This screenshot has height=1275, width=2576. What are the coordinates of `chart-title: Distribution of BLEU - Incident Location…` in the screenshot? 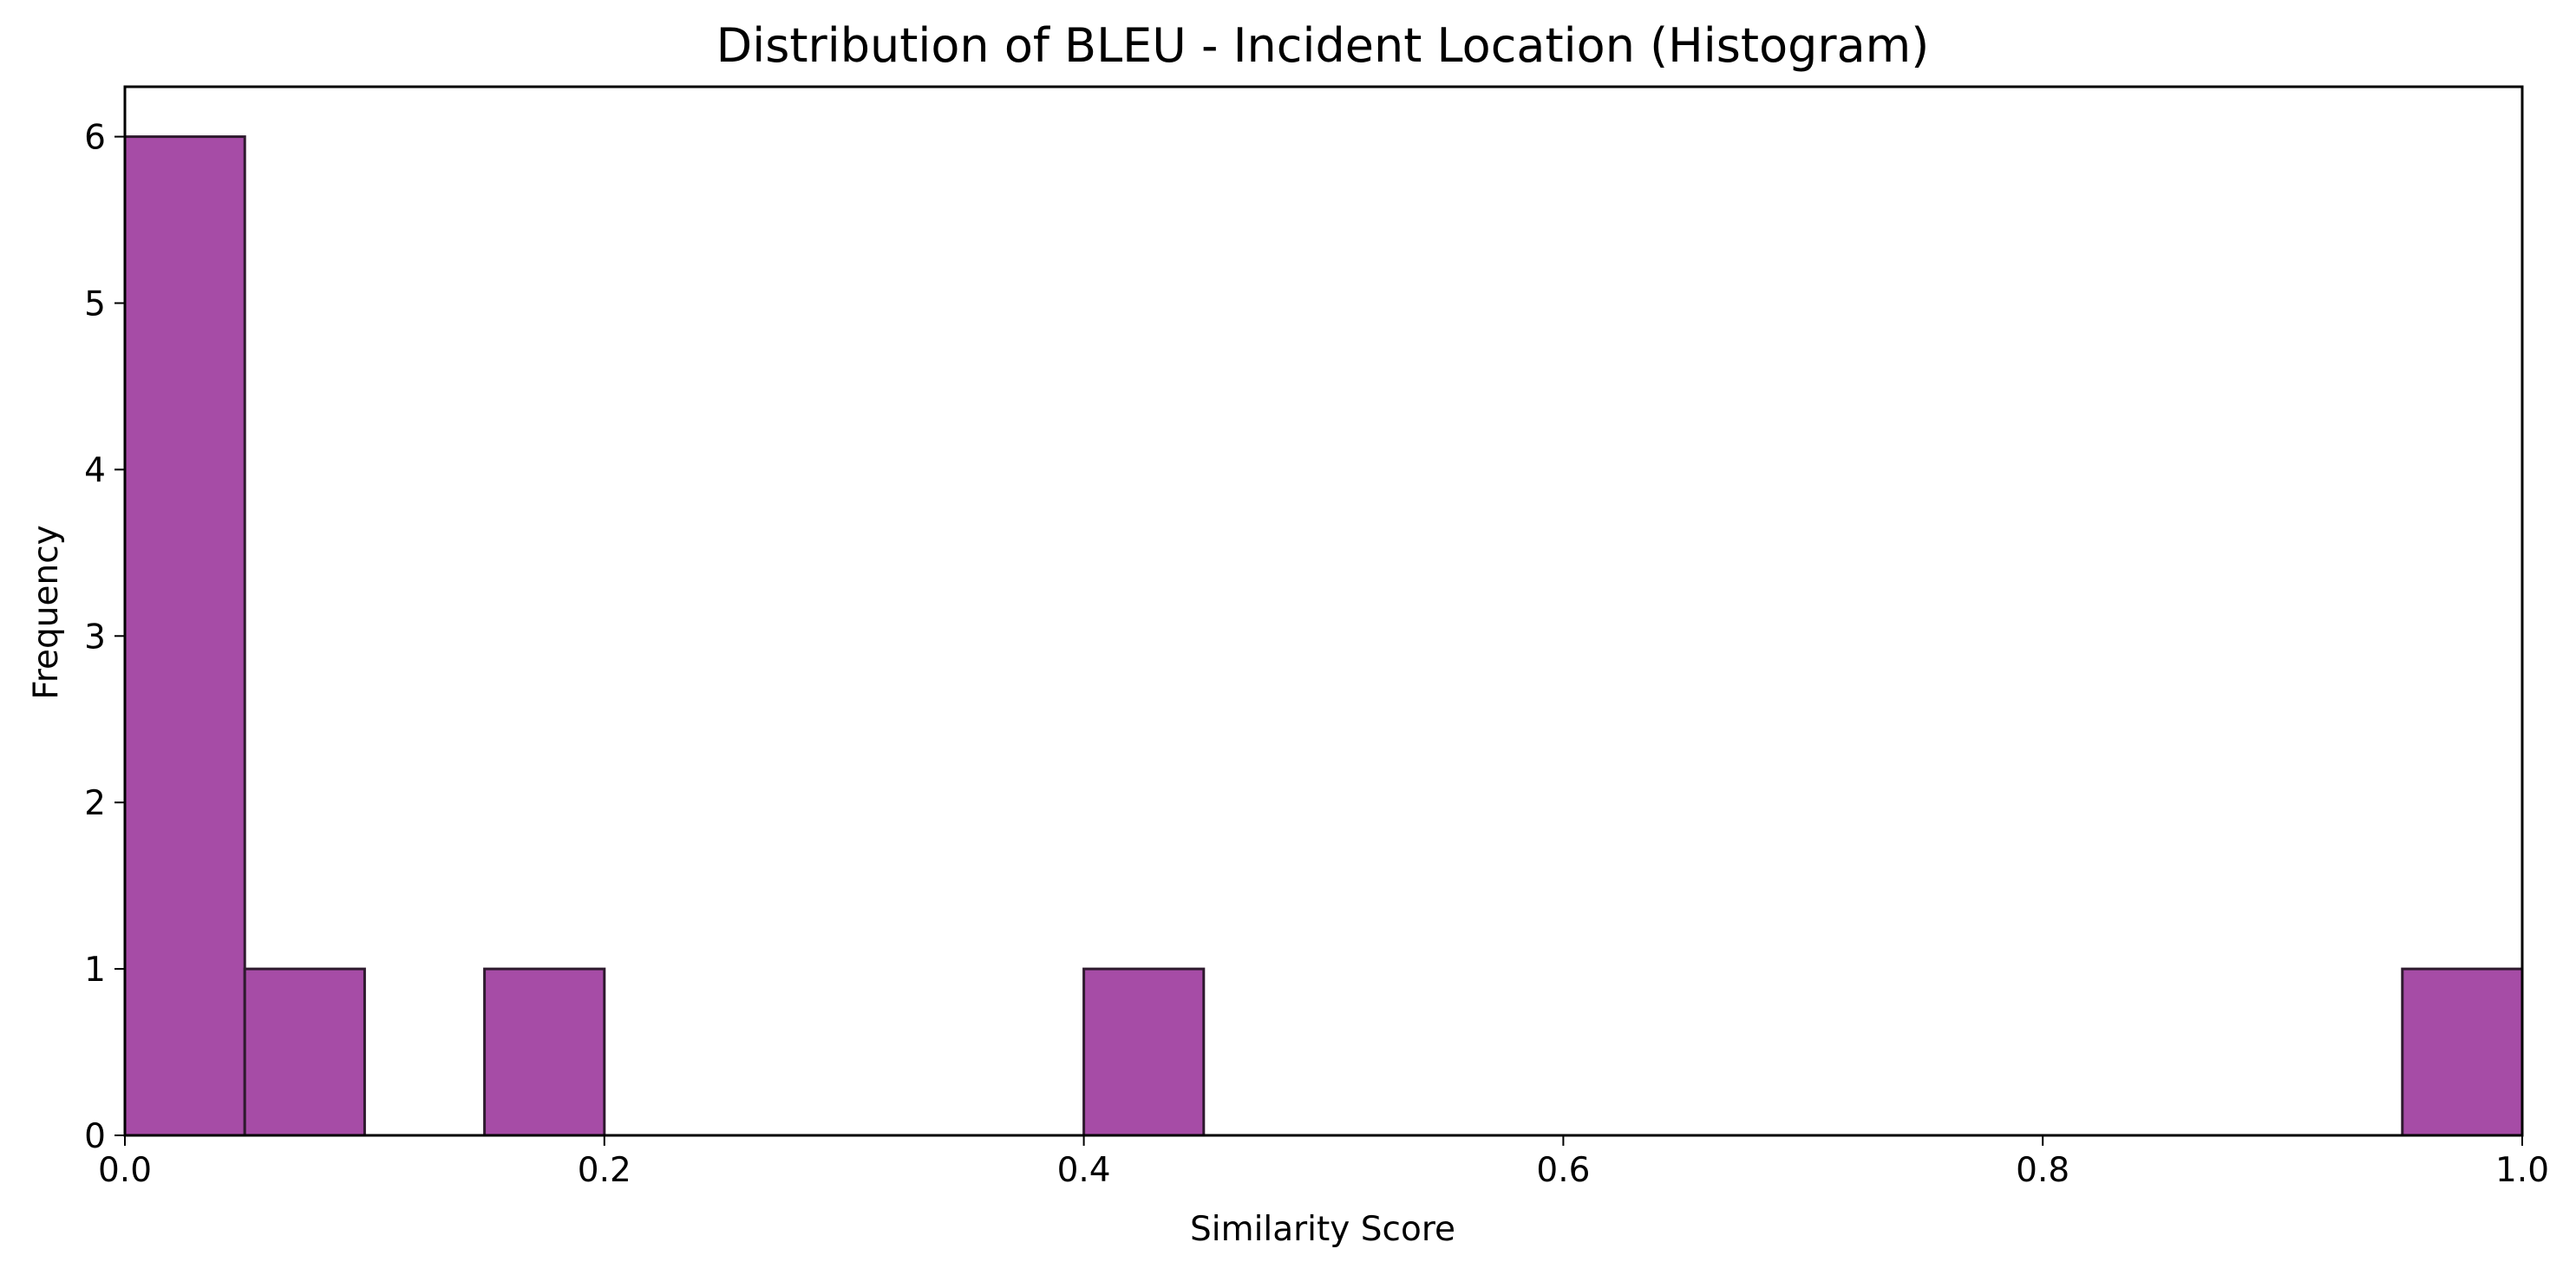 It's located at (1323, 45).